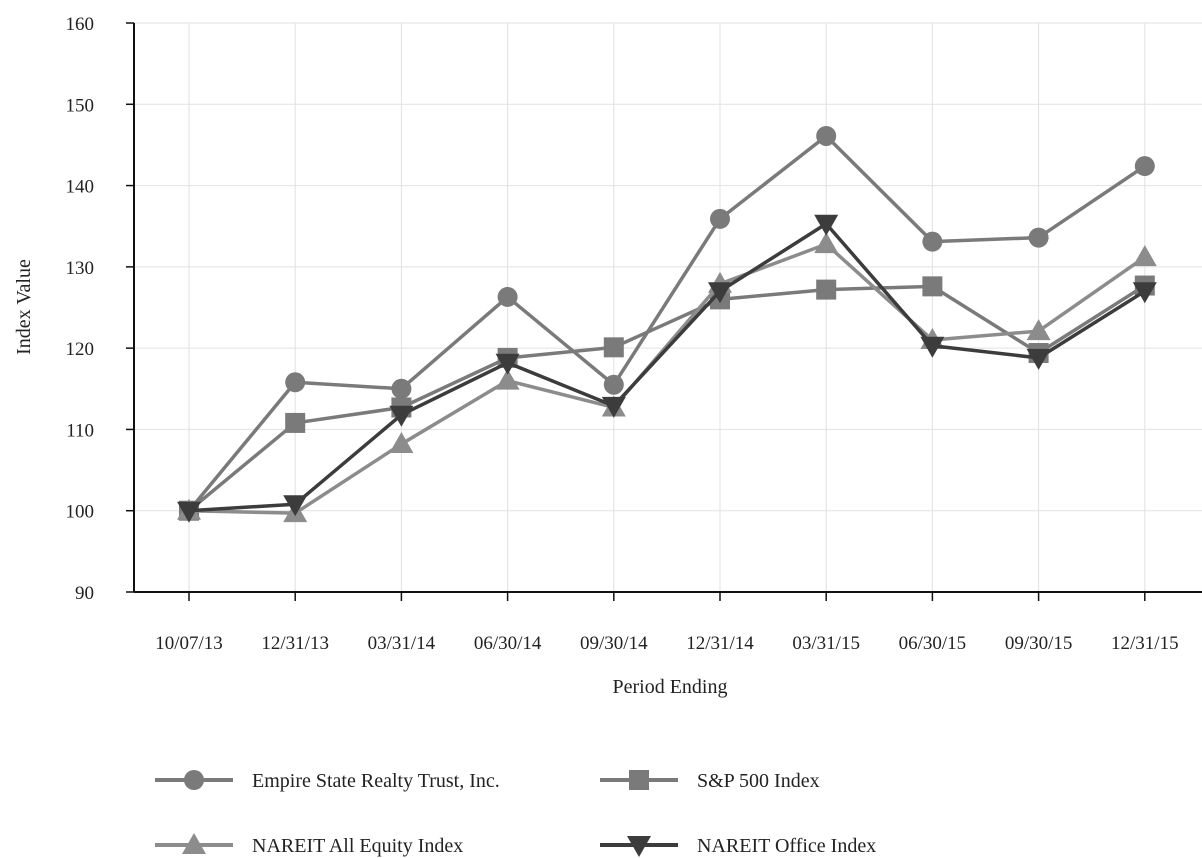  I want to click on y-tick-label: 160, so click(80, 24).